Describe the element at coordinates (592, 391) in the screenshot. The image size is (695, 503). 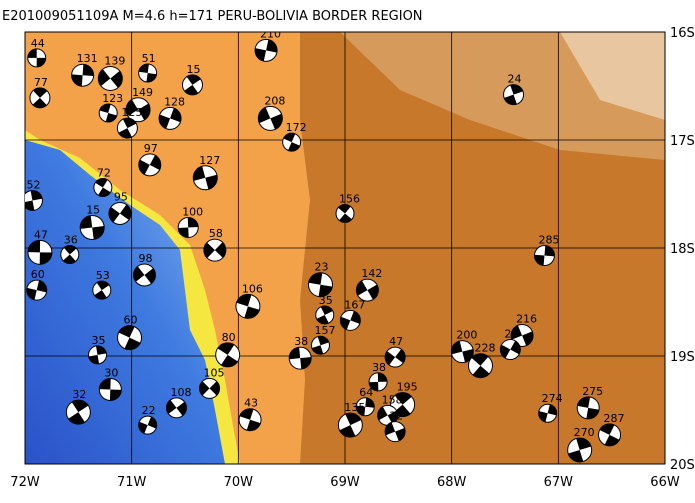
I see `depth-label: 275` at that location.